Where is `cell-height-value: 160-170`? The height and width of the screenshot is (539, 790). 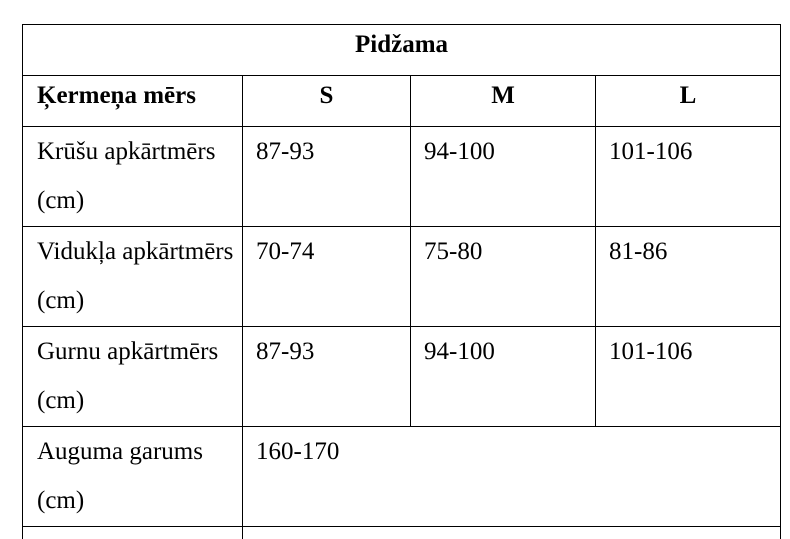
cell-height-value: 160-170 is located at coordinates (512, 477).